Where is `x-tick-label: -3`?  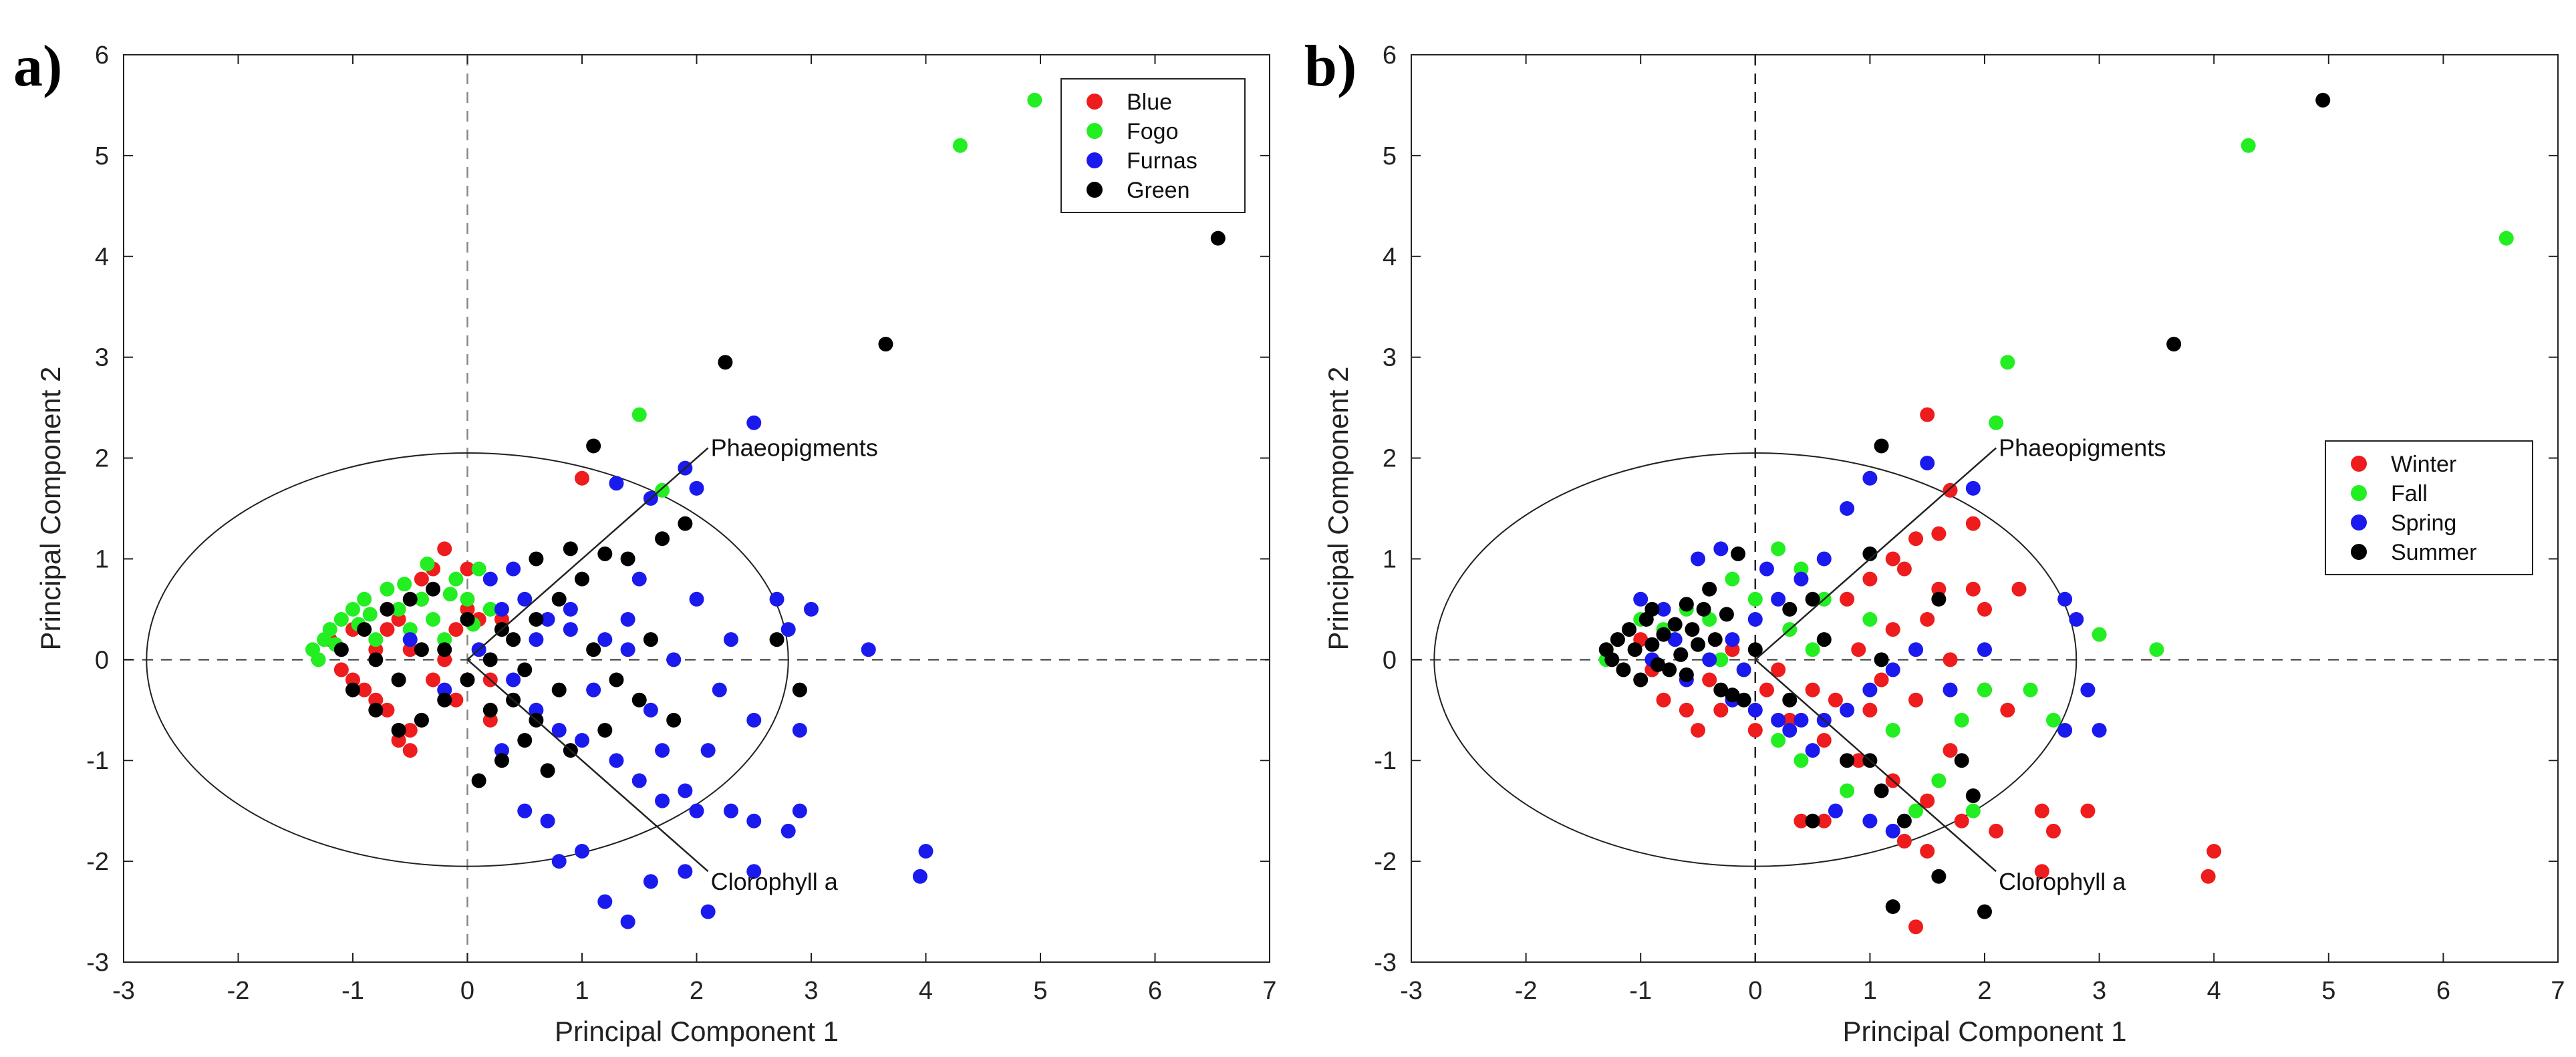 x-tick-label: -3 is located at coordinates (123, 991).